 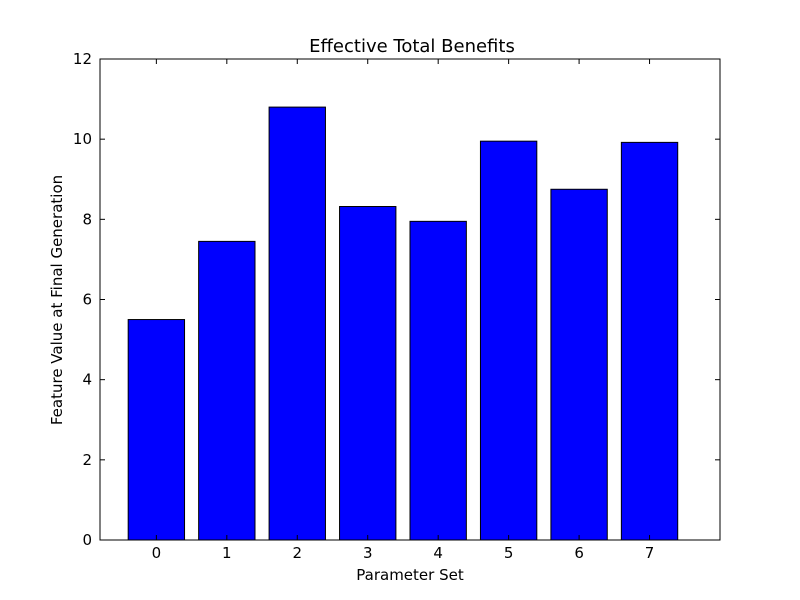 What do you see at coordinates (227, 553) in the screenshot?
I see `x-tick-label: 1` at bounding box center [227, 553].